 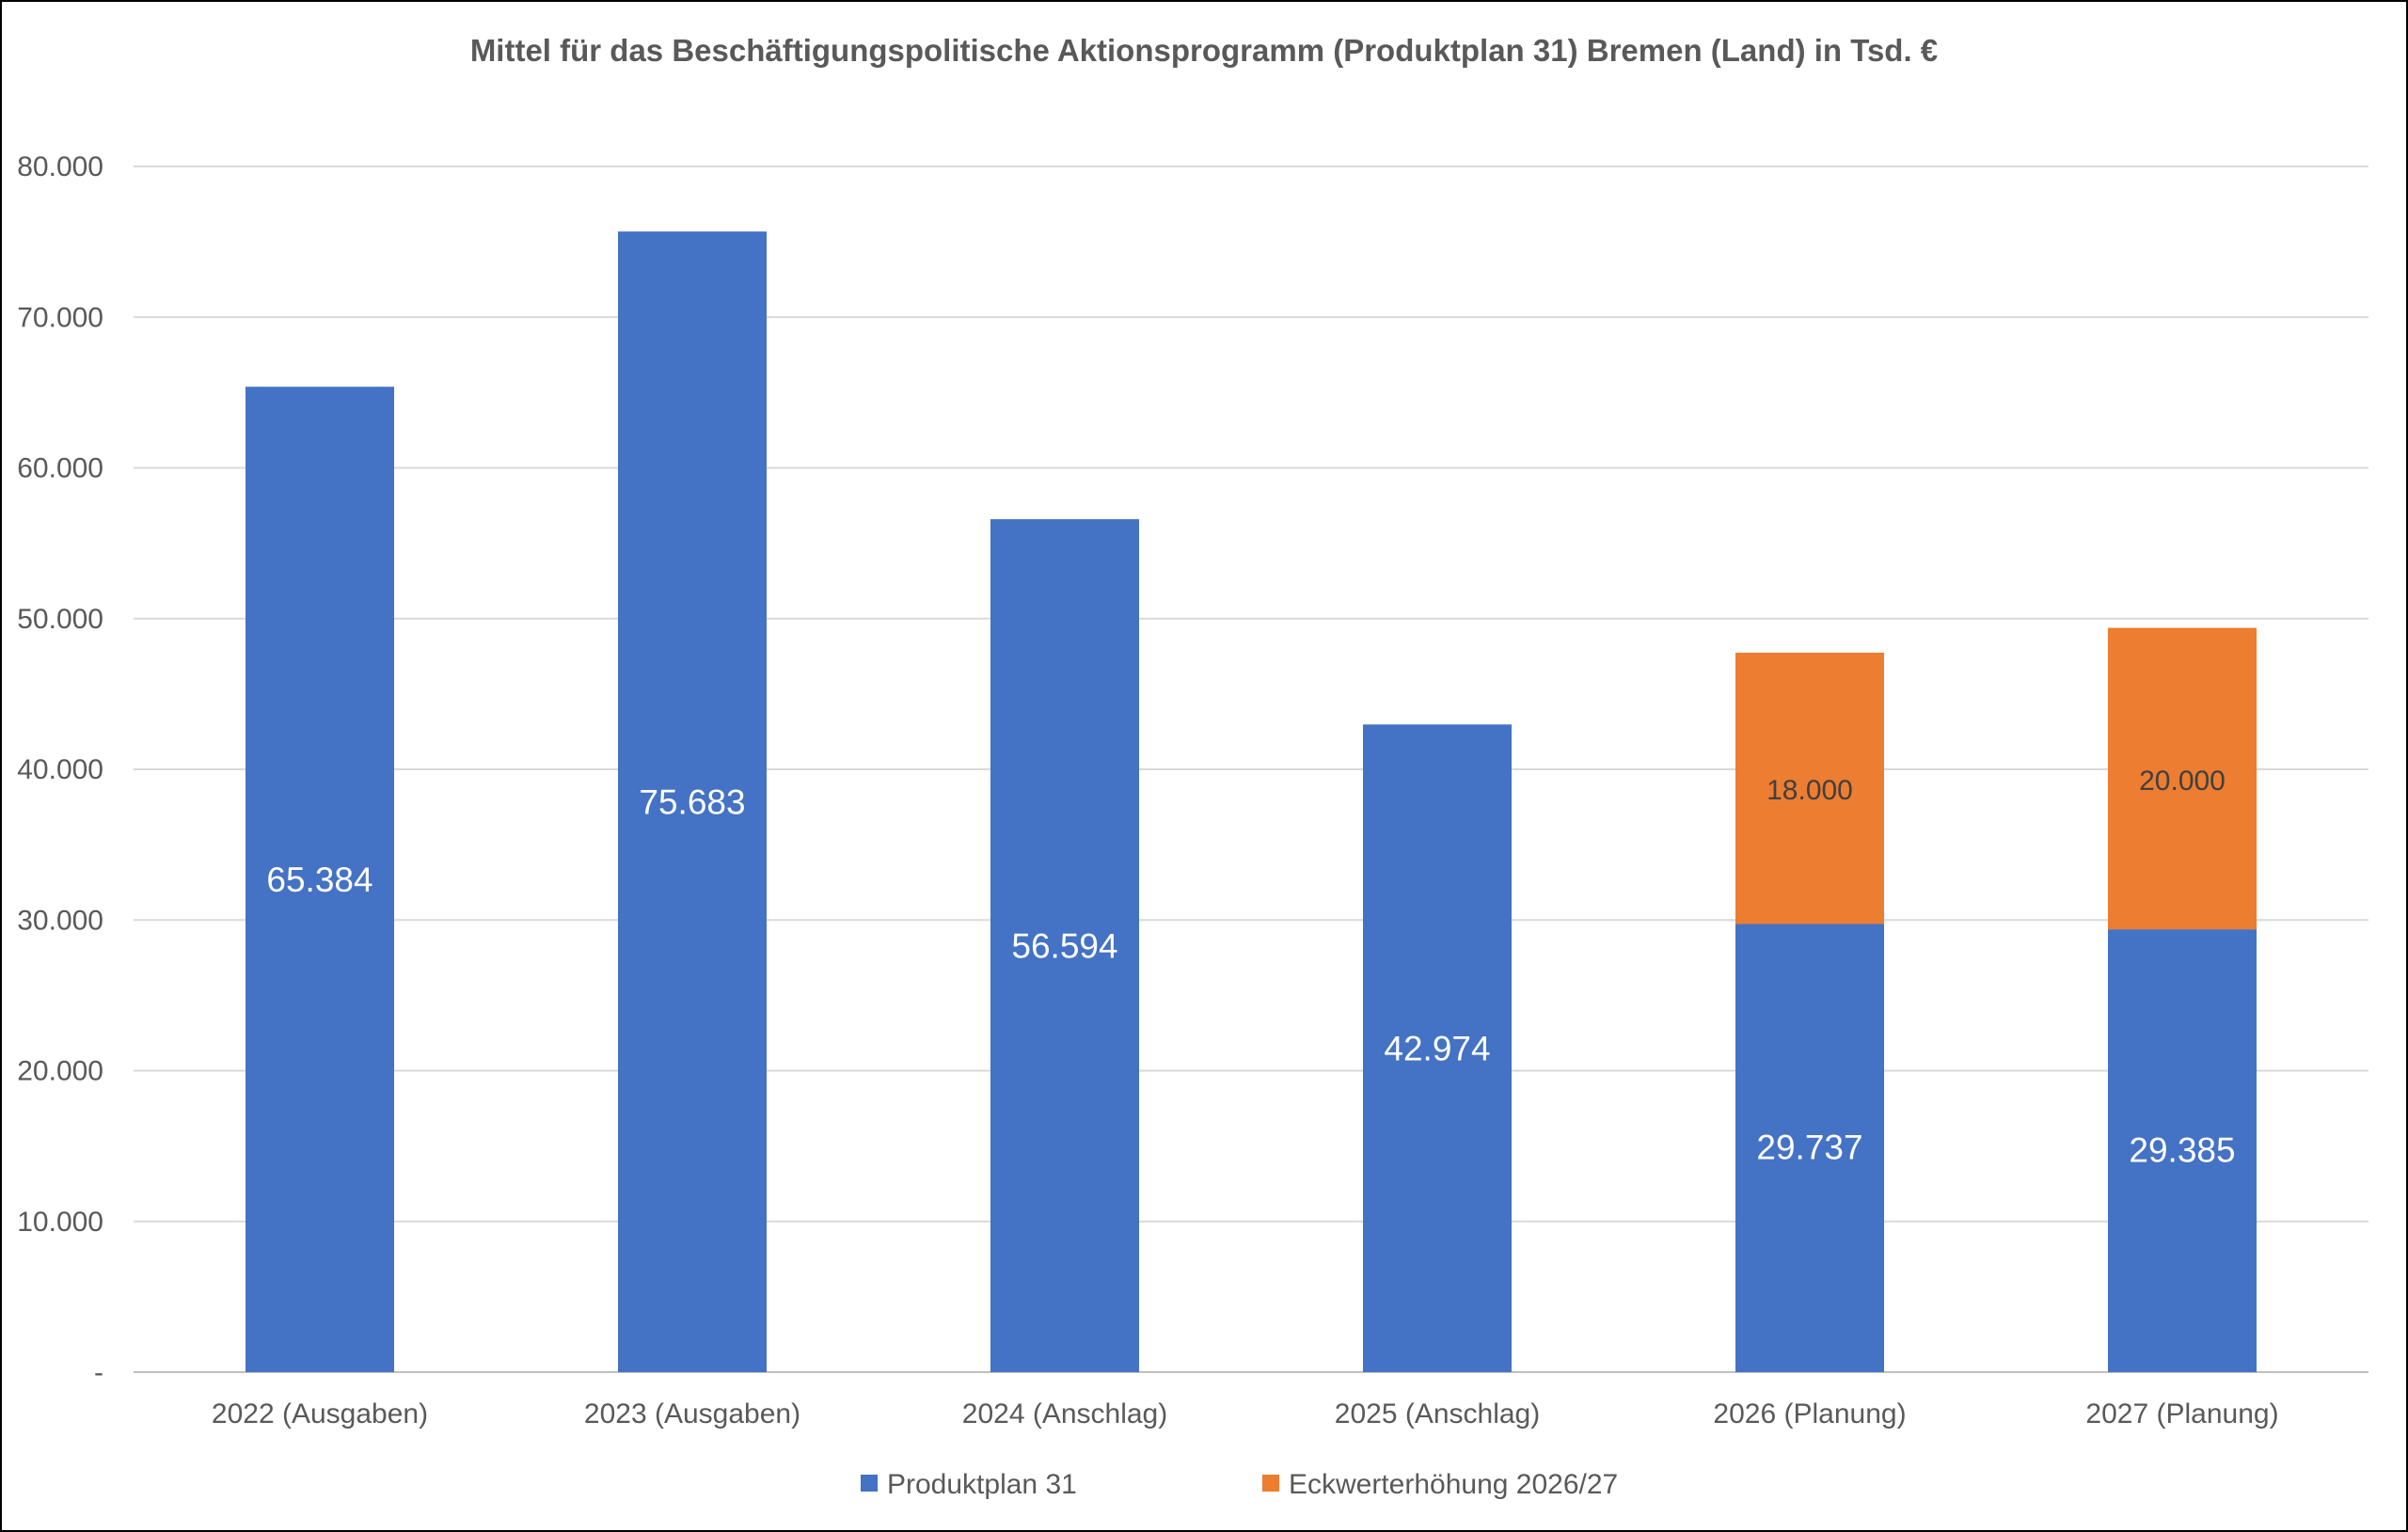 I want to click on y-tick-label: 20.000, so click(x=60, y=1072).